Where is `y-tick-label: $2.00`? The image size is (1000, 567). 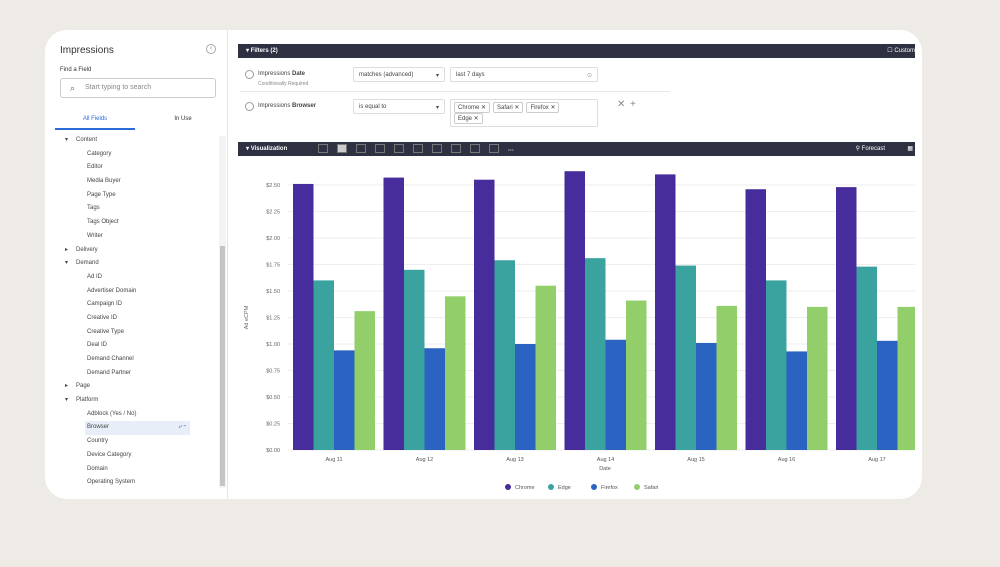
y-tick-label: $2.00 is located at coordinates (273, 239).